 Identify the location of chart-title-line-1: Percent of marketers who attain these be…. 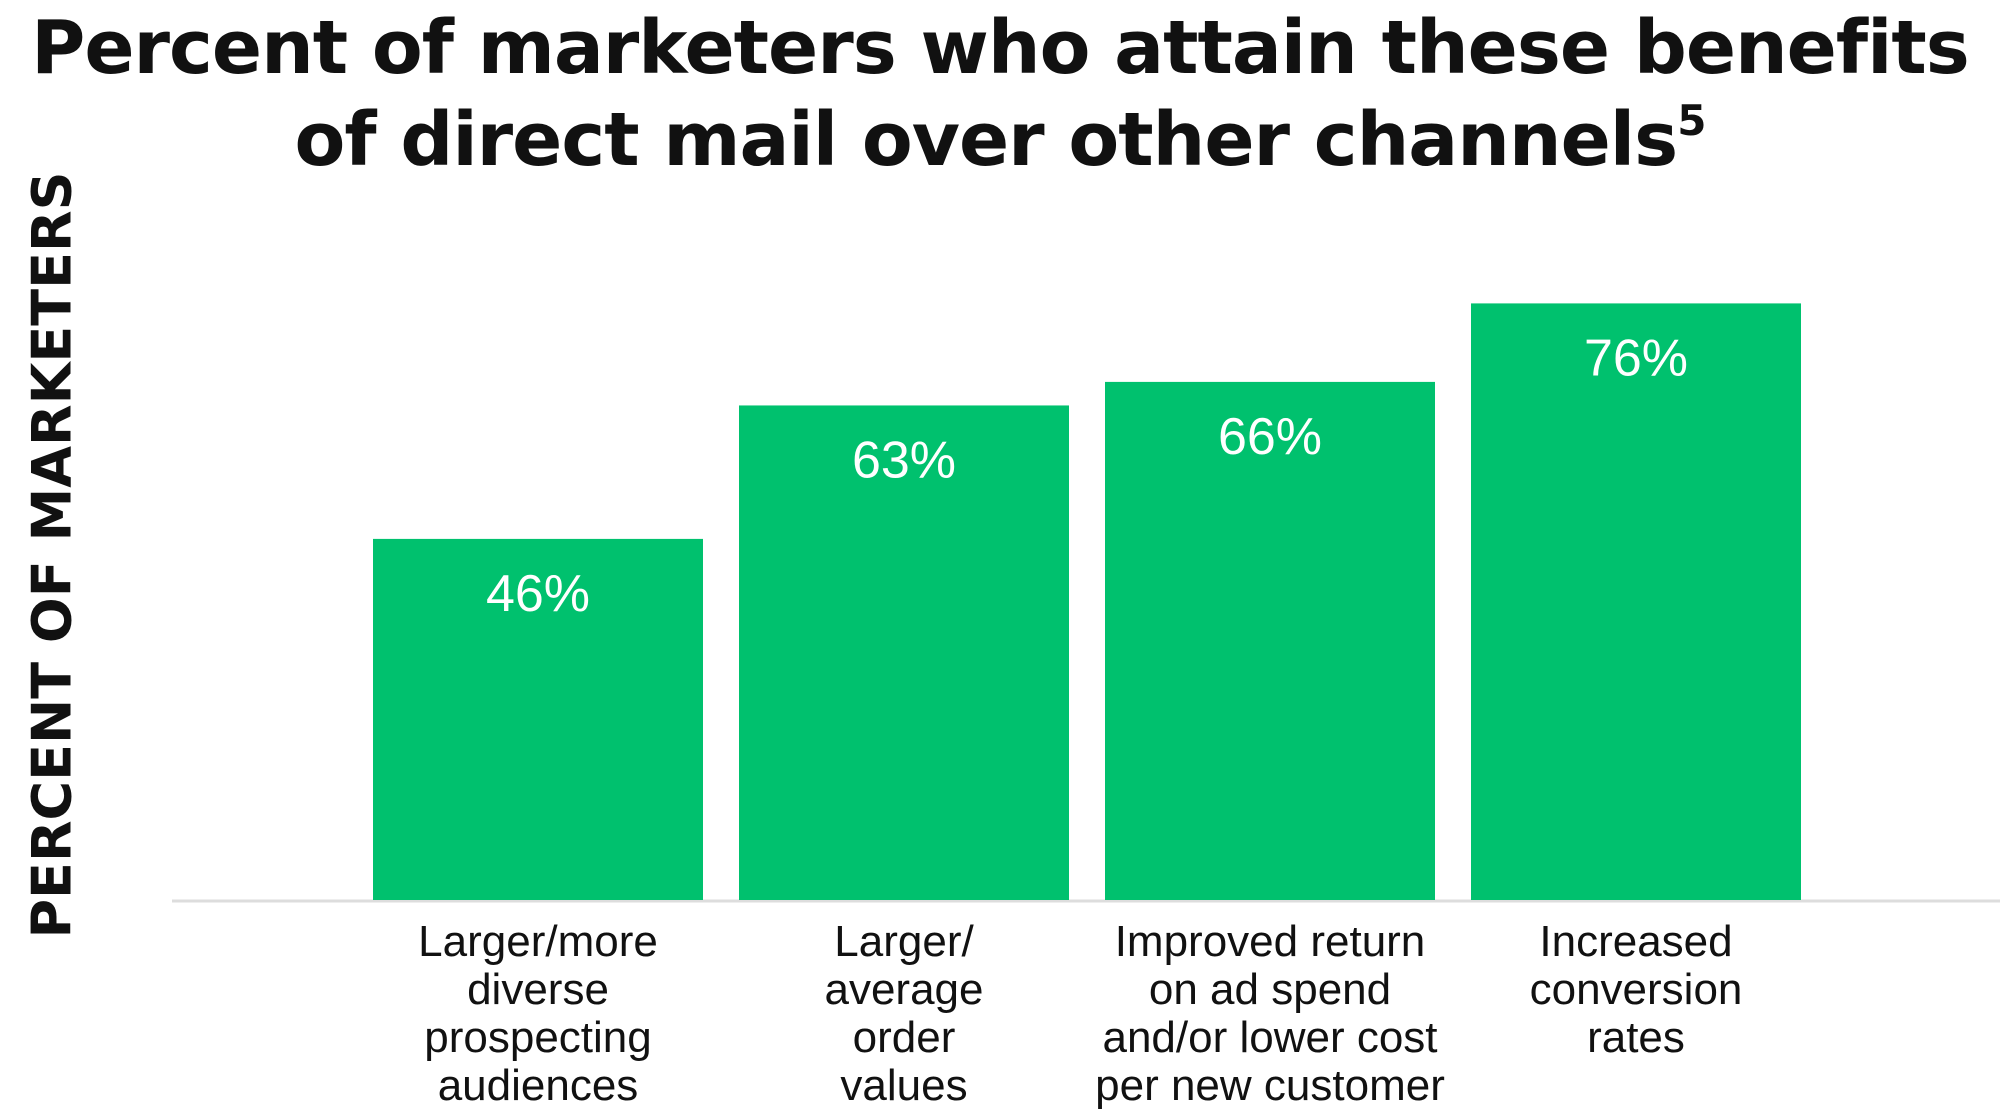
(1000, 48).